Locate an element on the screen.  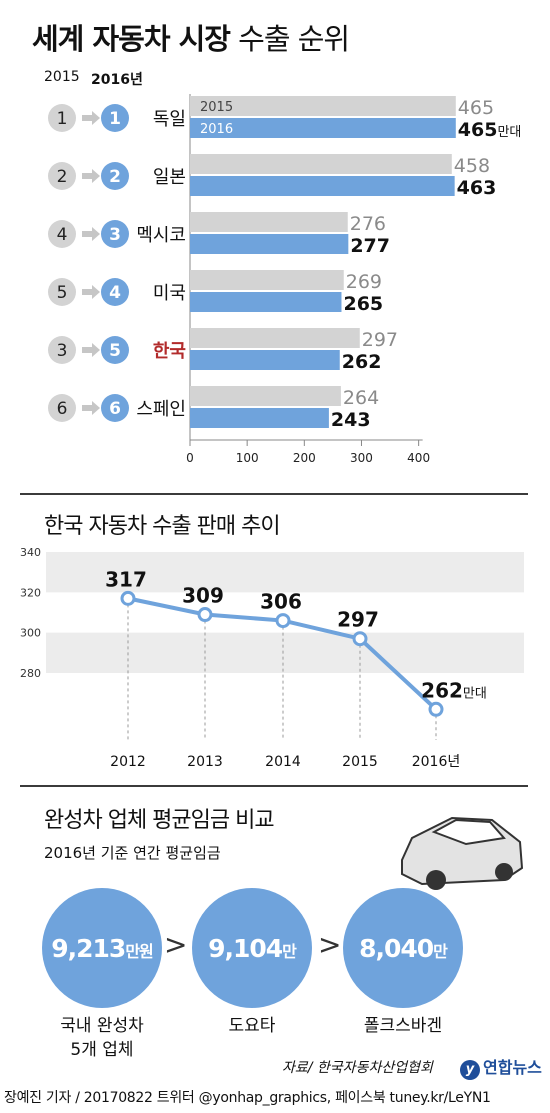
rank-x-tick-label: 400 is located at coordinates (418, 458).